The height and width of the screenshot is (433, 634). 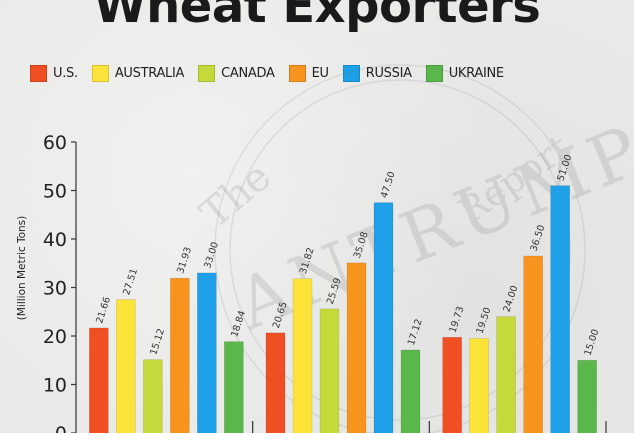 I want to click on bar-canada-group3, so click(x=506, y=374).